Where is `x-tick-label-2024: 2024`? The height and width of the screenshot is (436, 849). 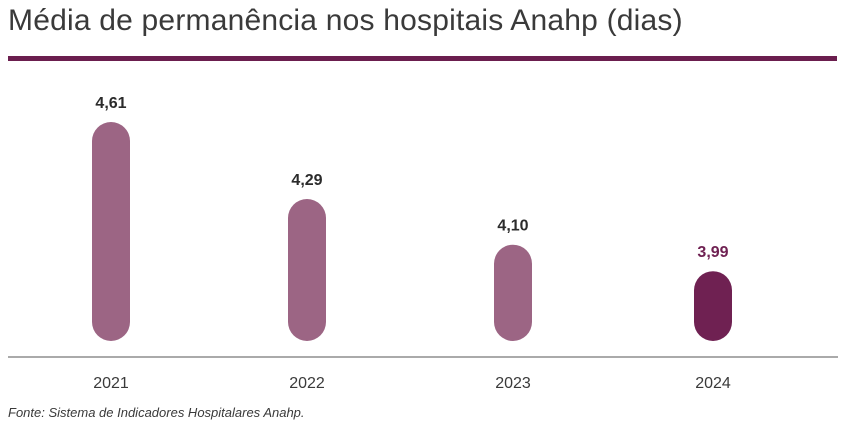 x-tick-label-2024: 2024 is located at coordinates (713, 383).